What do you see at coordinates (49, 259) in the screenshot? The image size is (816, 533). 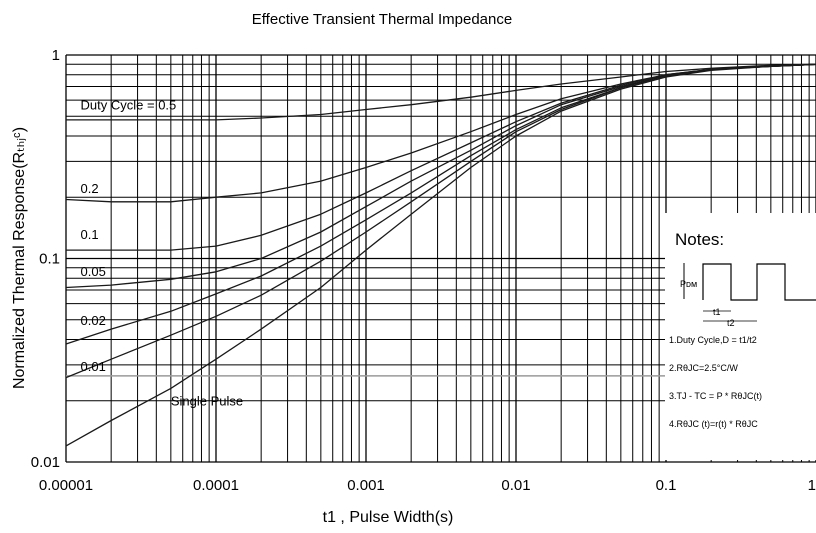 I see `y-tick-label-2: 0.1` at bounding box center [49, 259].